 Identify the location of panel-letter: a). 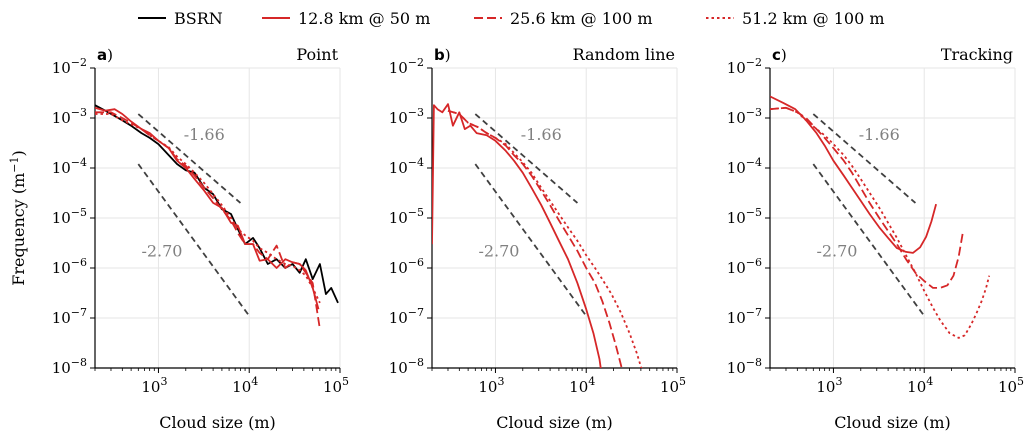
(105, 55).